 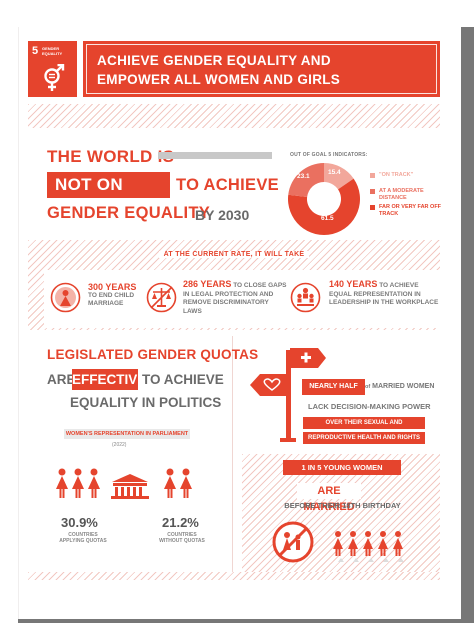 I want to click on quota-heading-line3: EQUALITY IN POLITICS, so click(x=146, y=402).